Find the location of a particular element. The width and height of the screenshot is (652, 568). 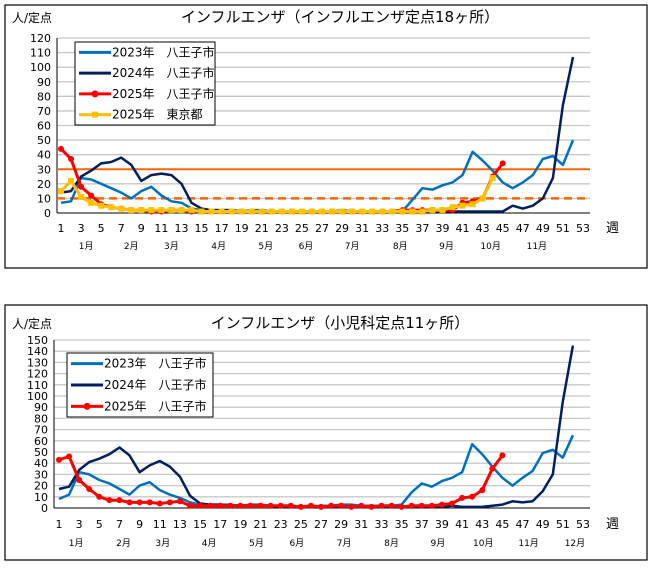

x-tick-label: 25 is located at coordinates (301, 524).